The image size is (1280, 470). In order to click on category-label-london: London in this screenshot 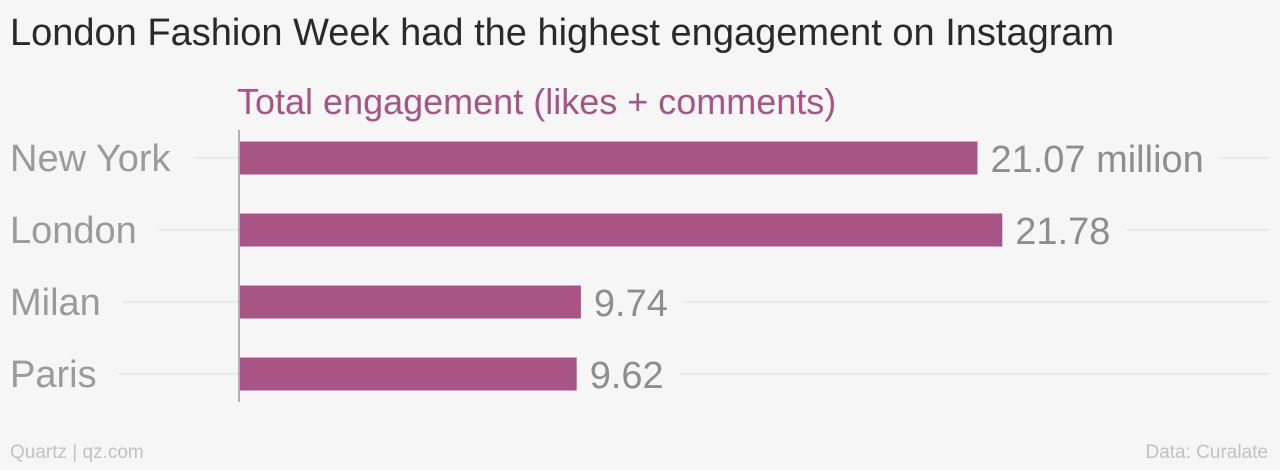, I will do `click(73, 231)`.